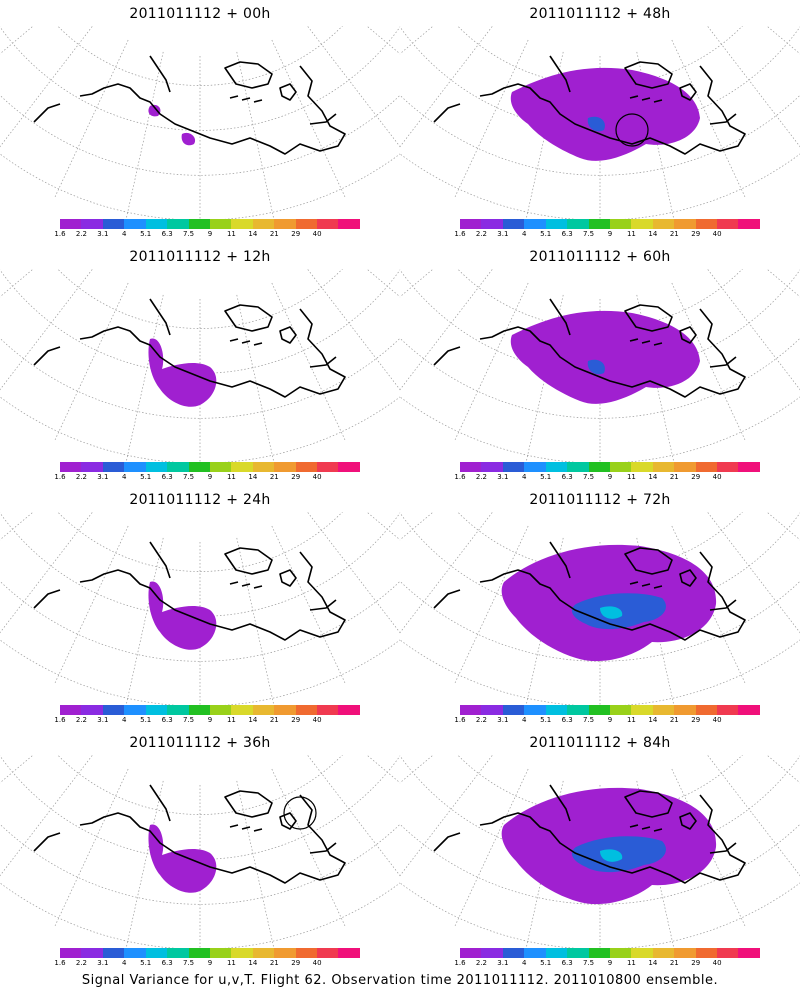 This screenshot has width=800, height=1000. Describe the element at coordinates (600, 257) in the screenshot. I see `panel-title: 2011011112 + 60h` at that location.